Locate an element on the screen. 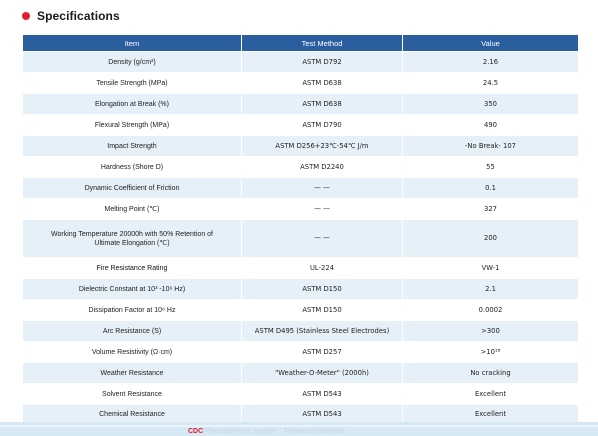 The image size is (598, 436). cell-value: 327 is located at coordinates (490, 209).